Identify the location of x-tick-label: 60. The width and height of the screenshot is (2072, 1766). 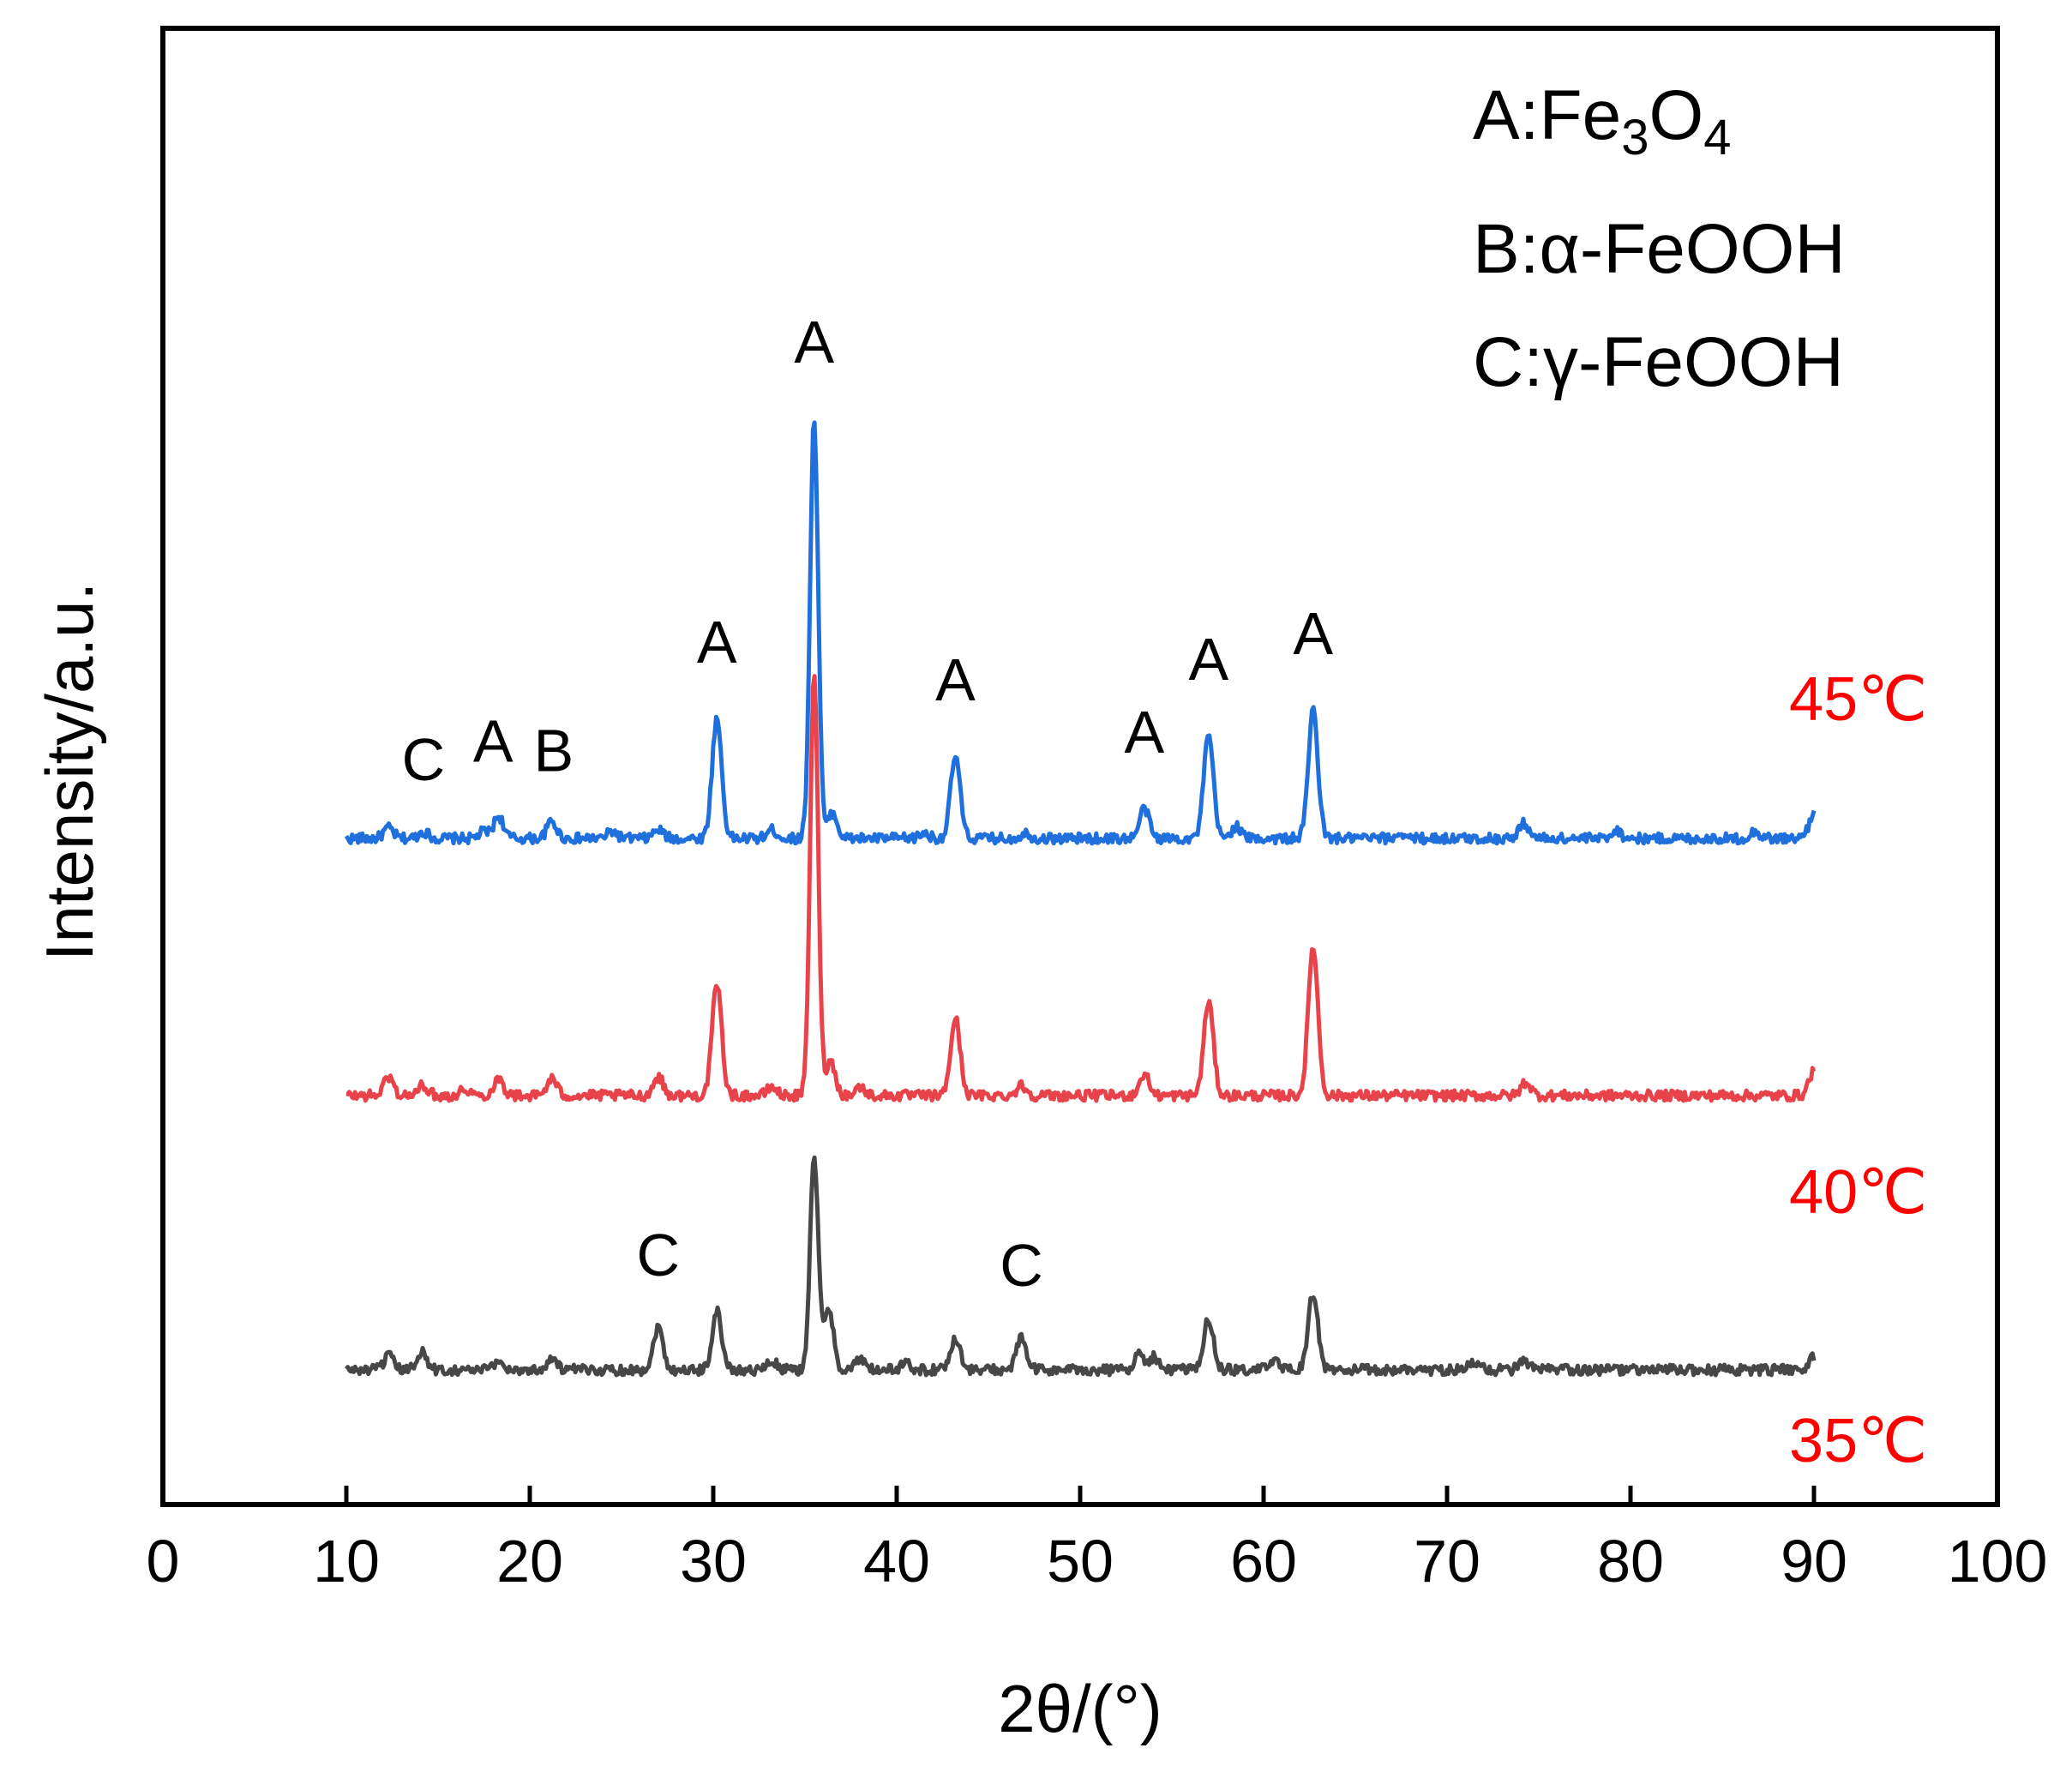
(1263, 1561).